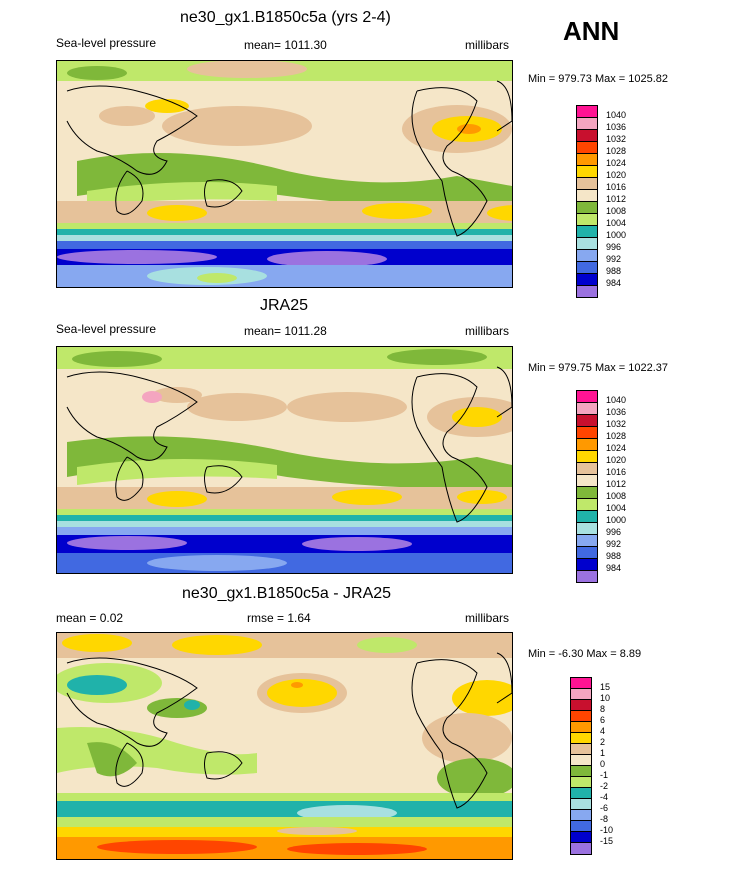 This screenshot has height=872, width=733. Describe the element at coordinates (616, 199) in the screenshot. I see `legend1-label: 1012` at that location.